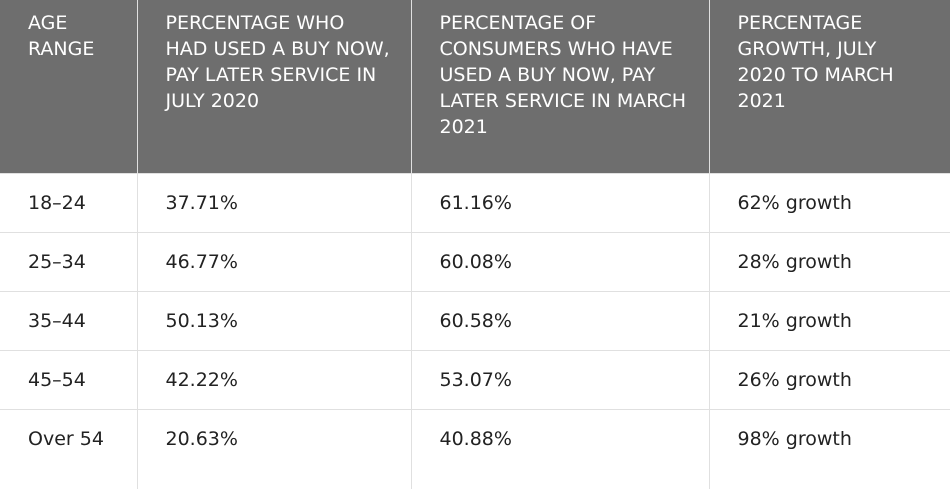  What do you see at coordinates (273, 448) in the screenshot?
I see `table-cell: 20.63%` at bounding box center [273, 448].